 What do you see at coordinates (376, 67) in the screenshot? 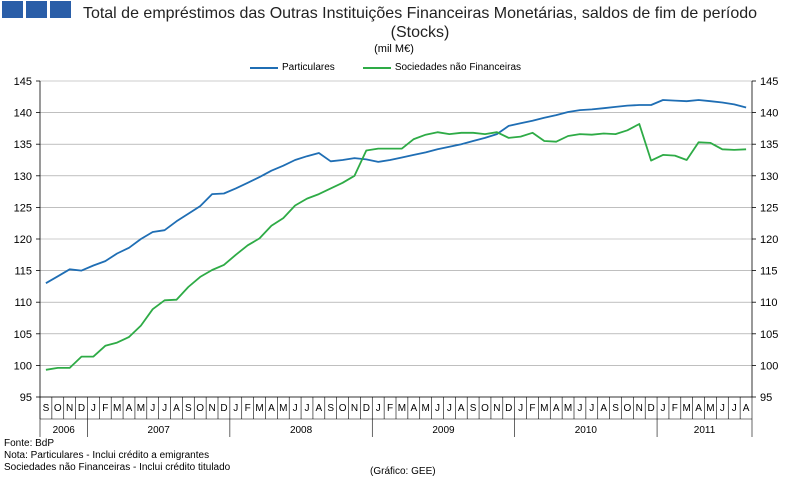
I see `legend-swatch-sociedades` at bounding box center [376, 67].